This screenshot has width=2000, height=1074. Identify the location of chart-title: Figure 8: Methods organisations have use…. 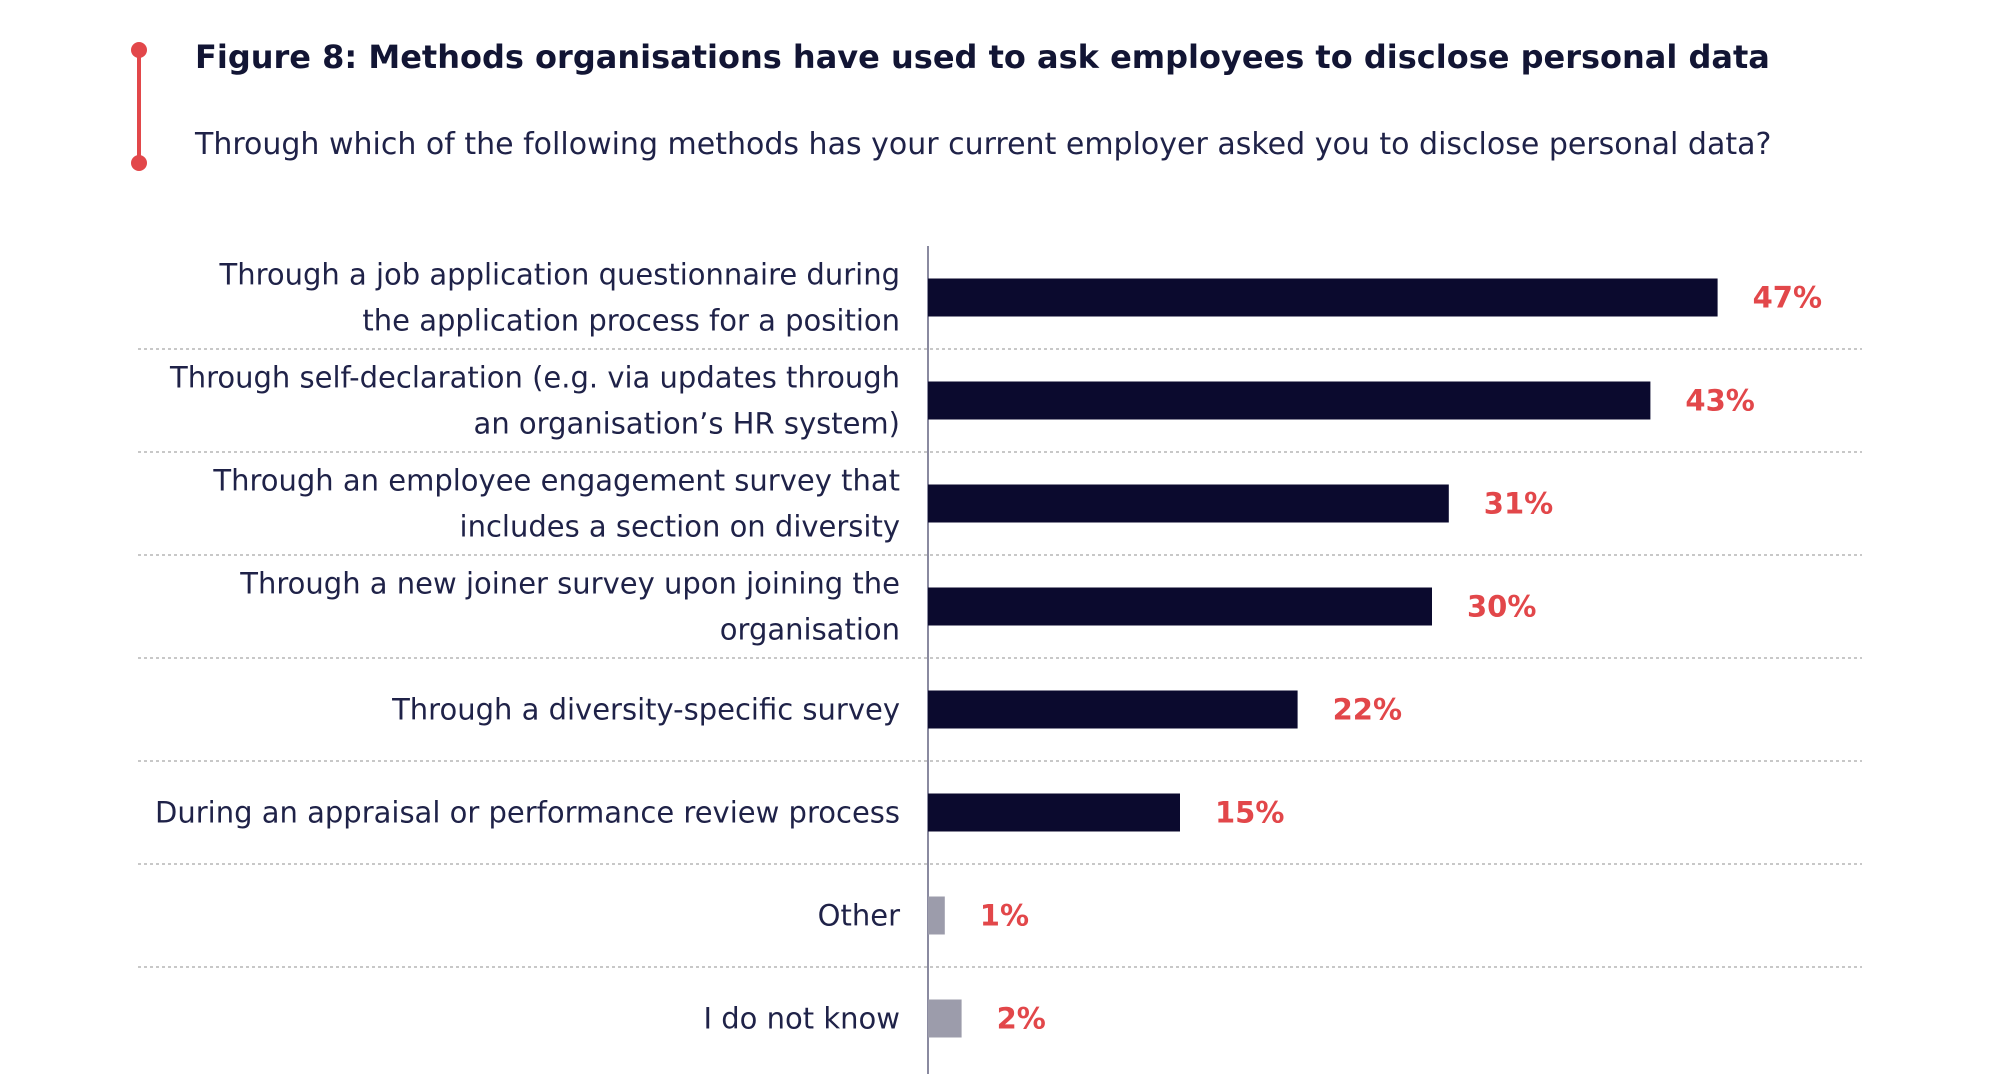
(982, 57).